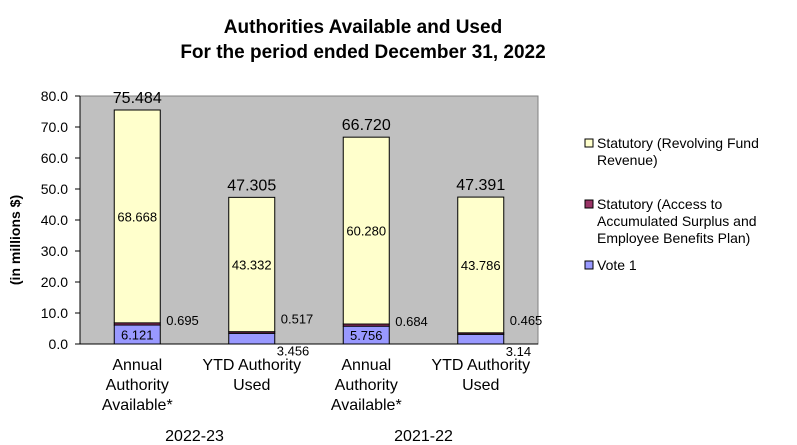 The image size is (797, 445). What do you see at coordinates (366, 125) in the screenshot?
I see `bar-total-label: 66.720` at bounding box center [366, 125].